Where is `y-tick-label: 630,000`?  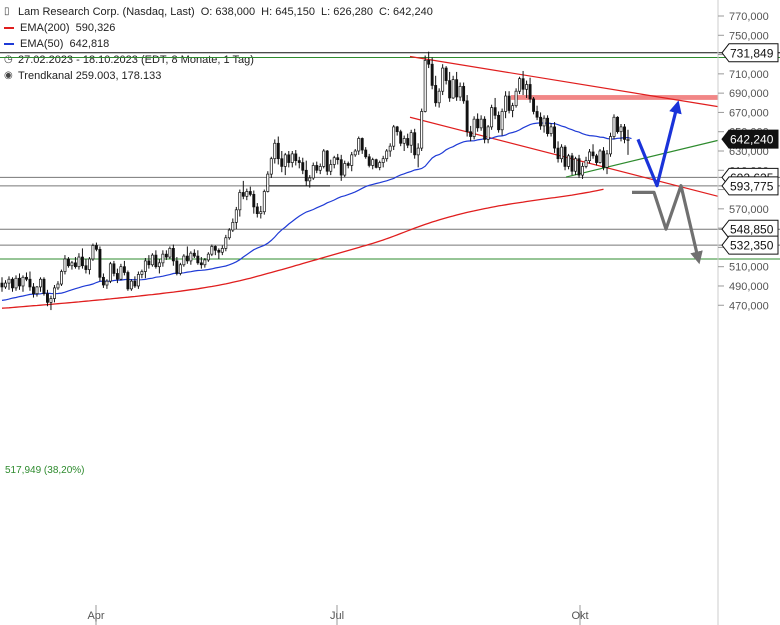 y-tick-label: 630,000 is located at coordinates (749, 152).